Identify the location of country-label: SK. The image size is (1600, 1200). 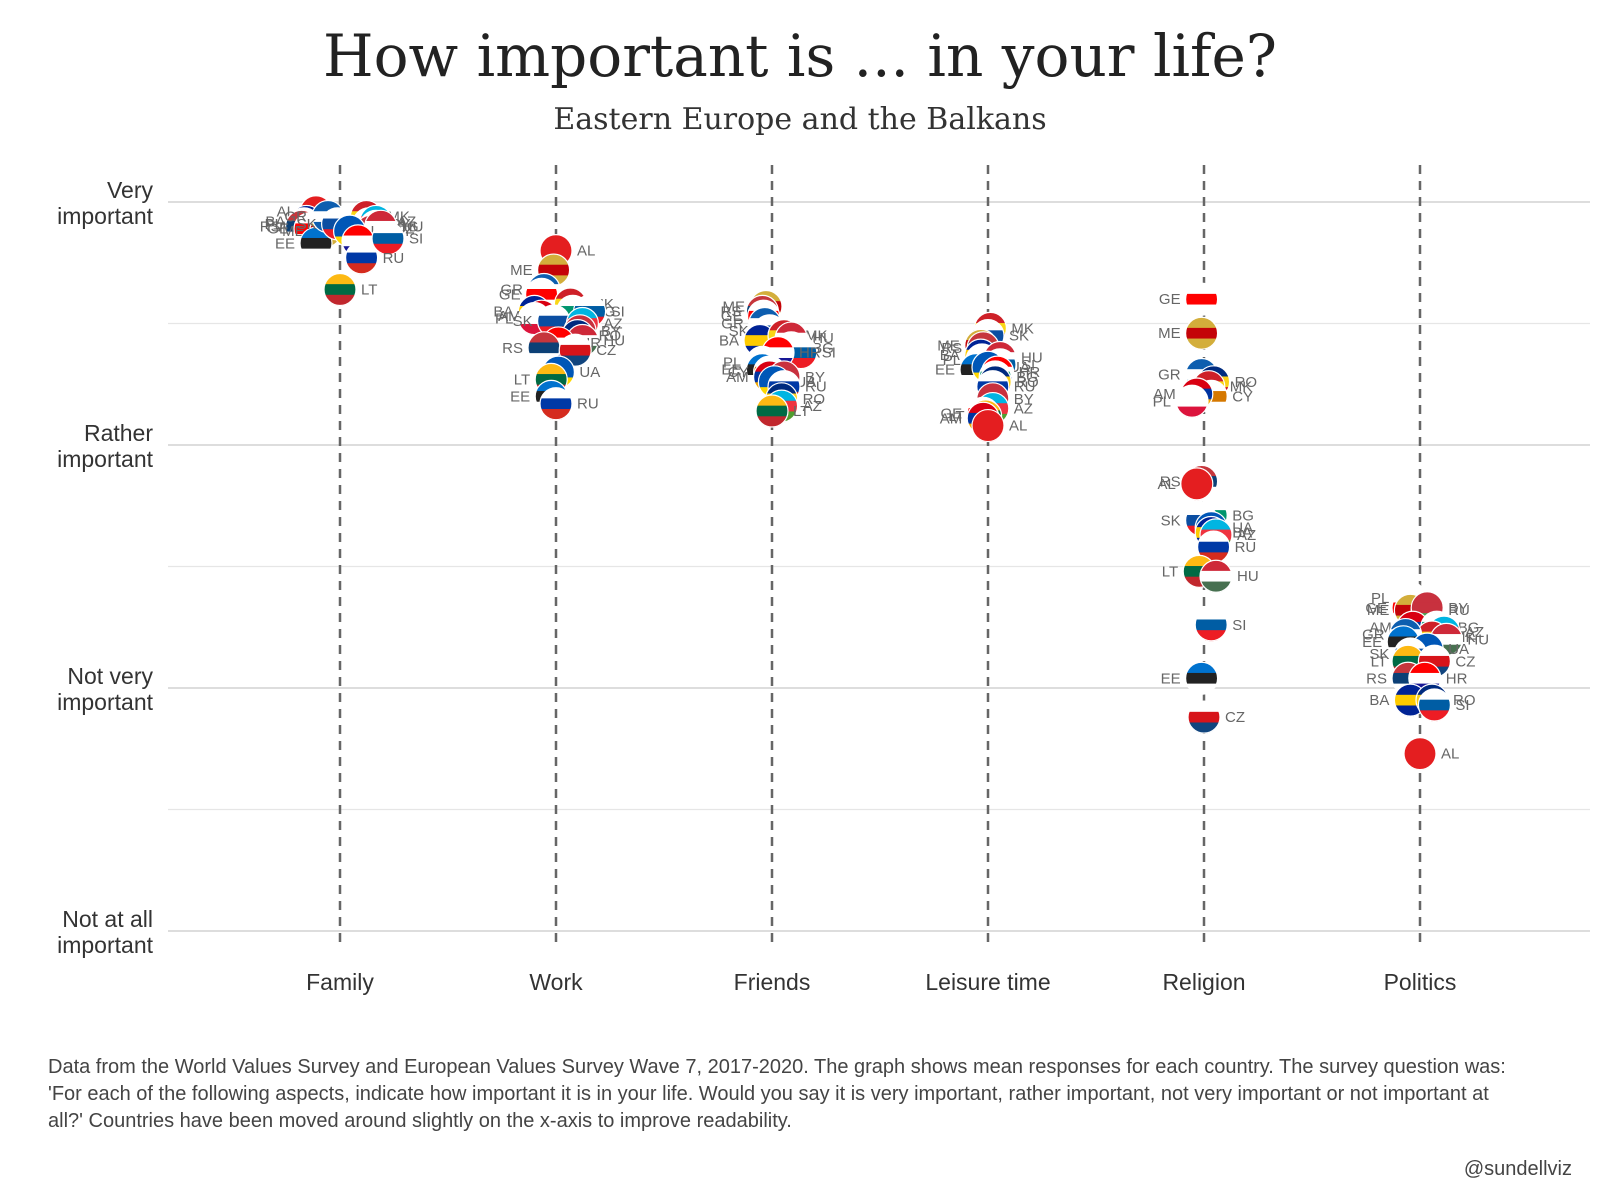
(1019, 336).